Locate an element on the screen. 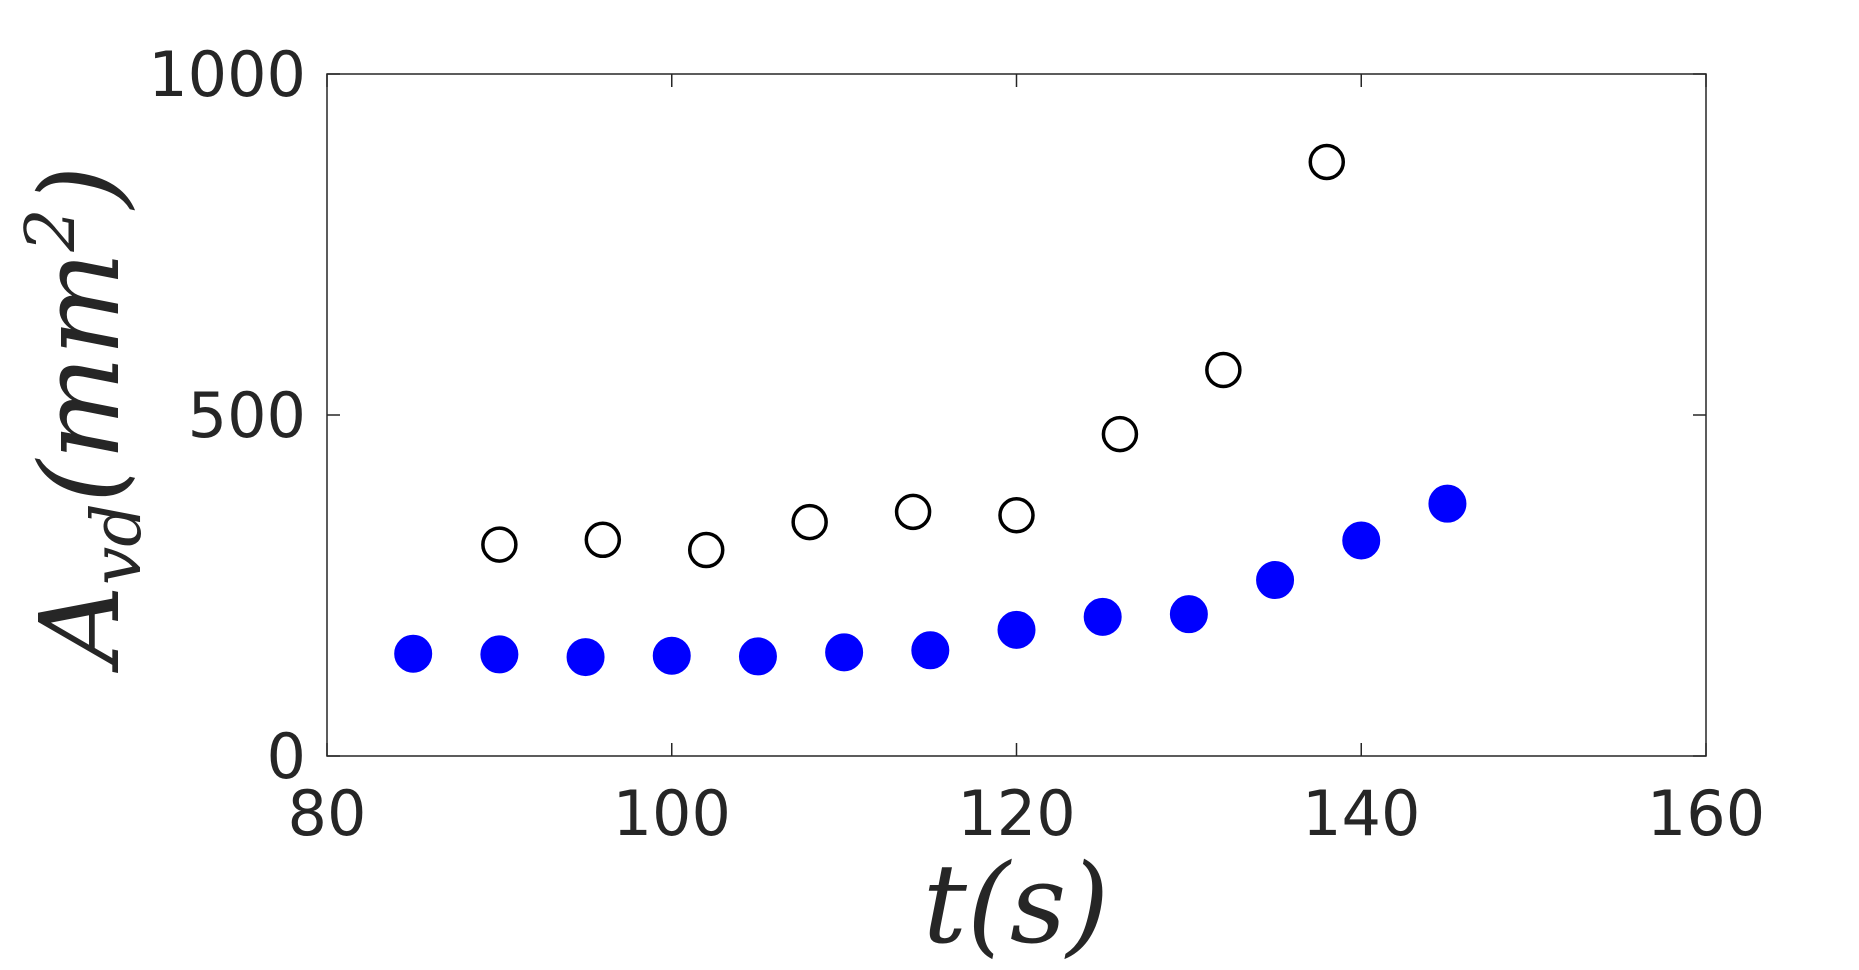  x-tick-label: 160 is located at coordinates (1706, 813).